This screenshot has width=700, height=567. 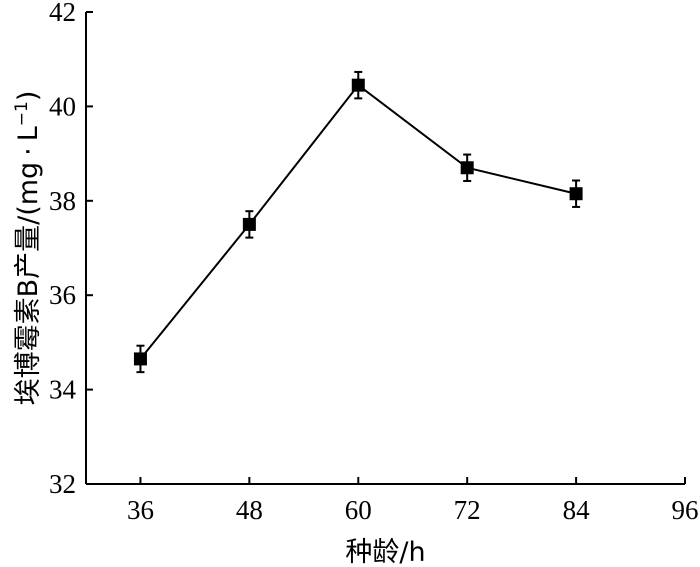 I want to click on y-axis-title-close: ), so click(x=28, y=96).